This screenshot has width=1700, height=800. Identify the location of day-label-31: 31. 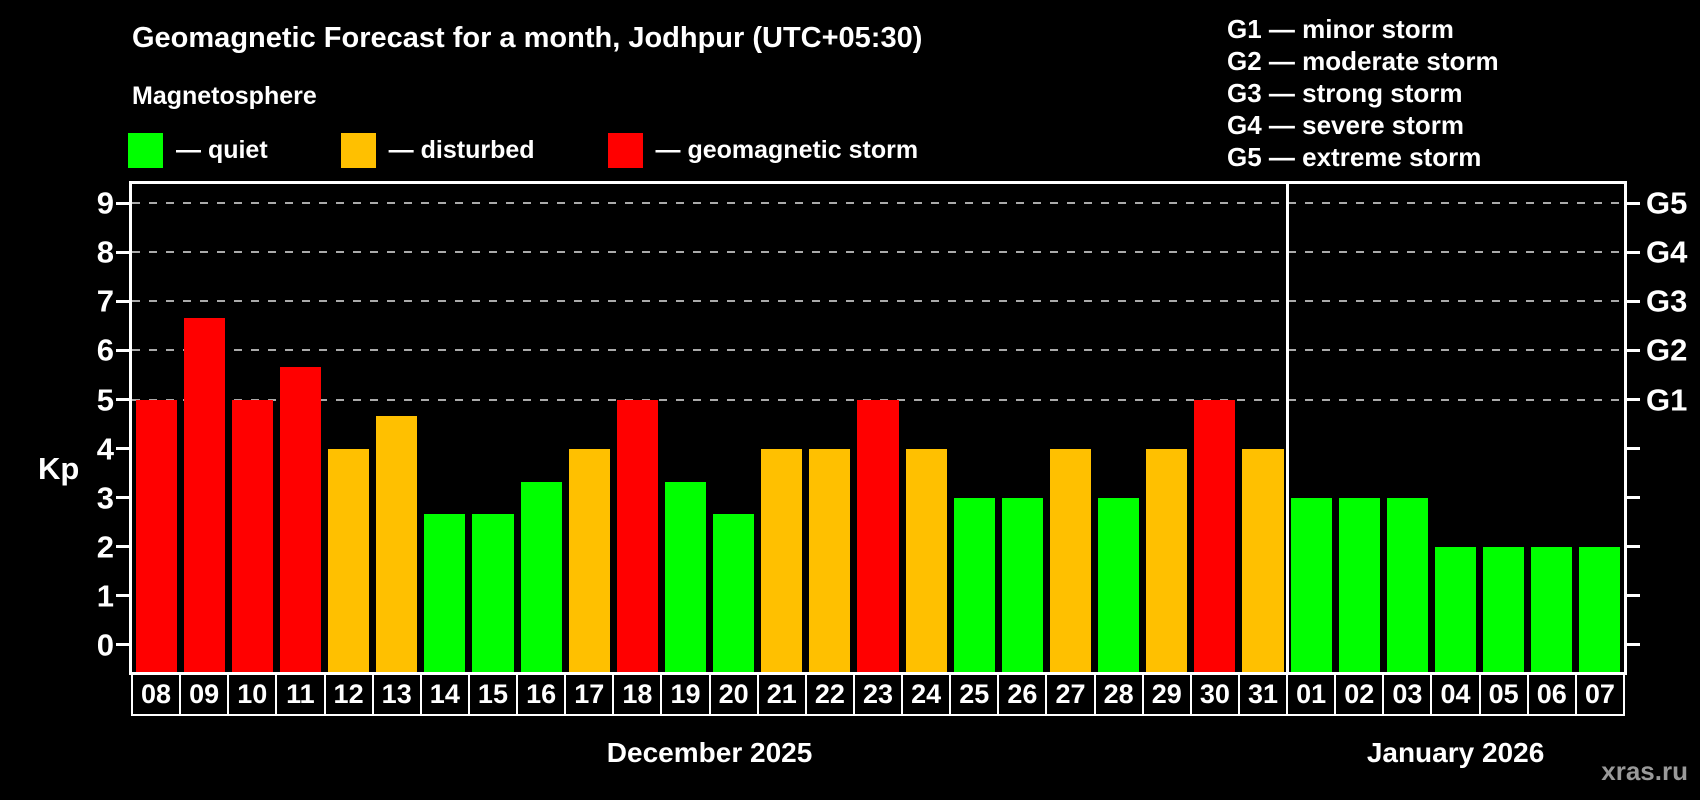
(1263, 694).